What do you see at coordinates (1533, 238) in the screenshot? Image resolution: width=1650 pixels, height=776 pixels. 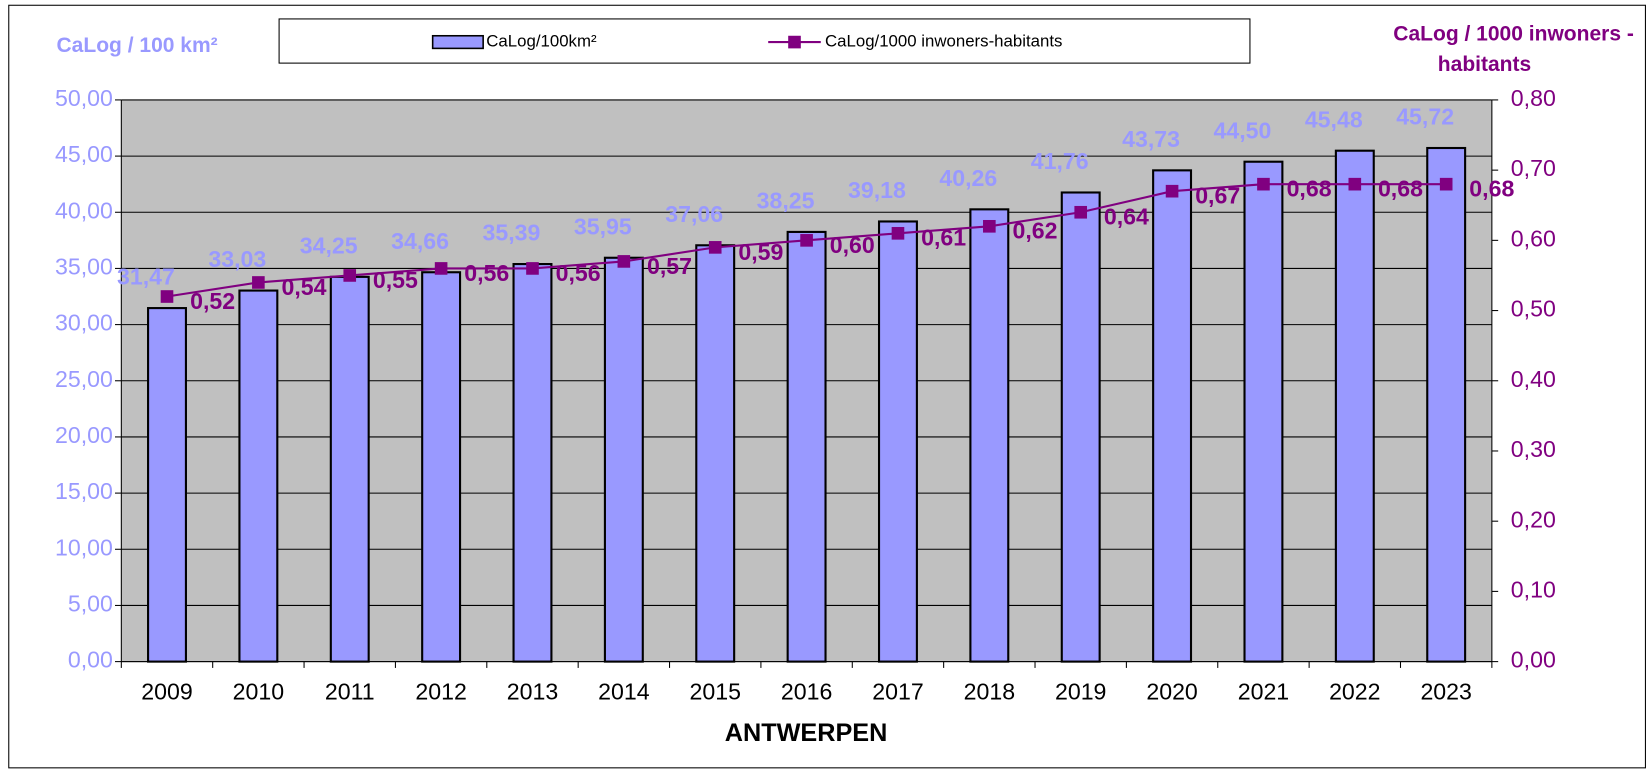 I see `y2-tick-label: 0,60` at bounding box center [1533, 238].